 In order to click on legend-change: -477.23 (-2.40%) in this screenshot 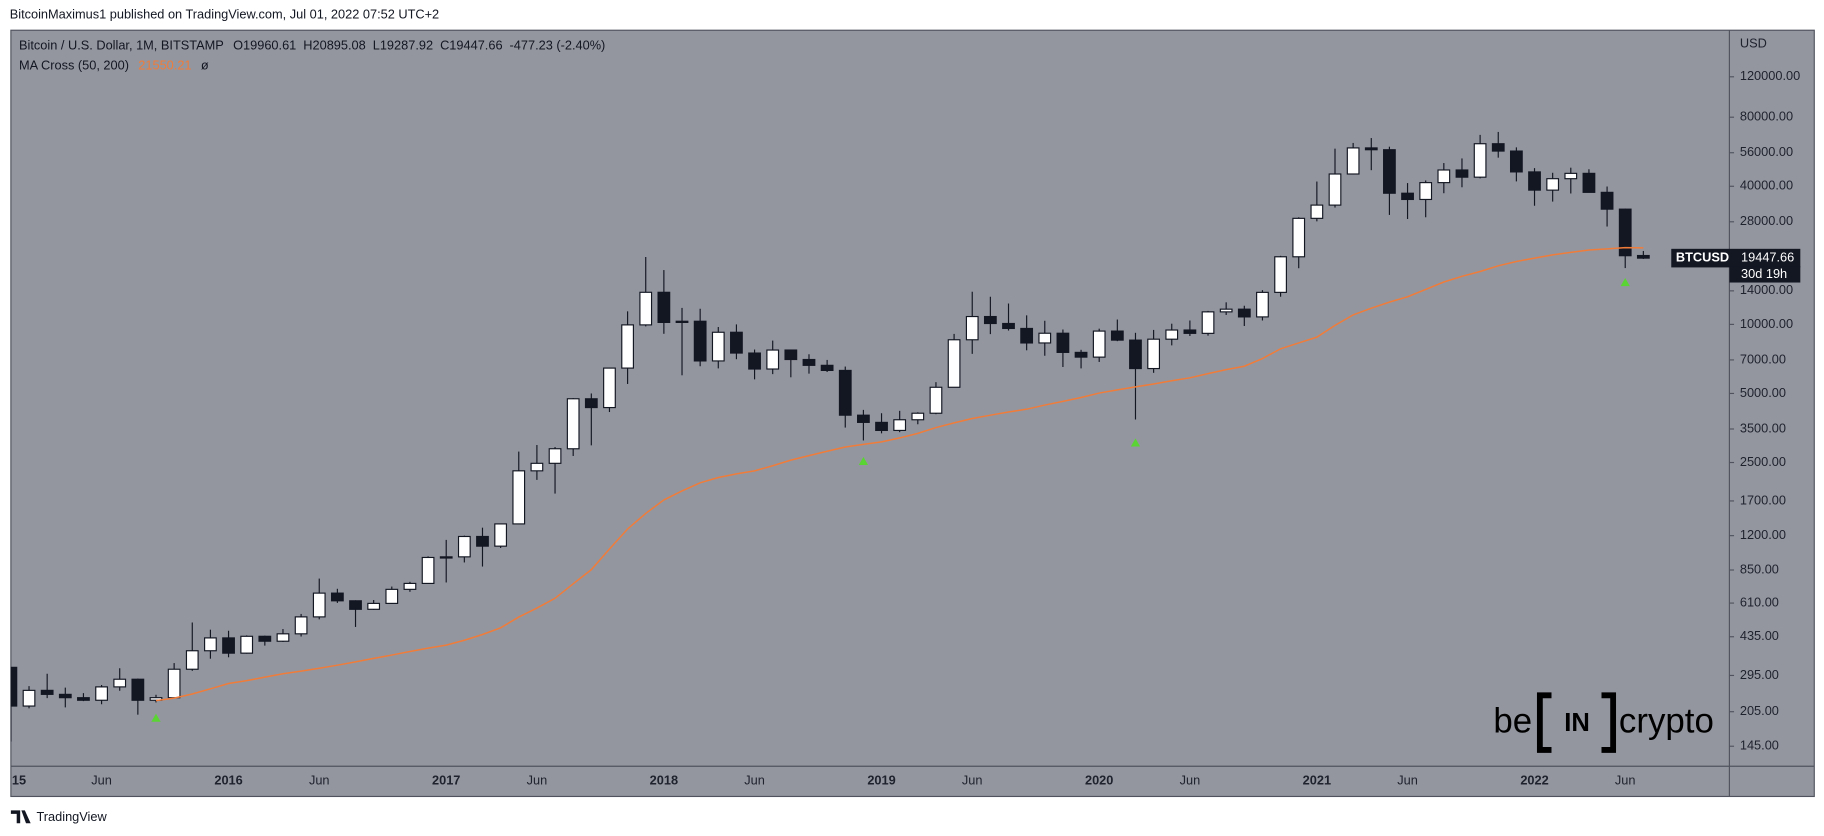, I will do `click(558, 45)`.